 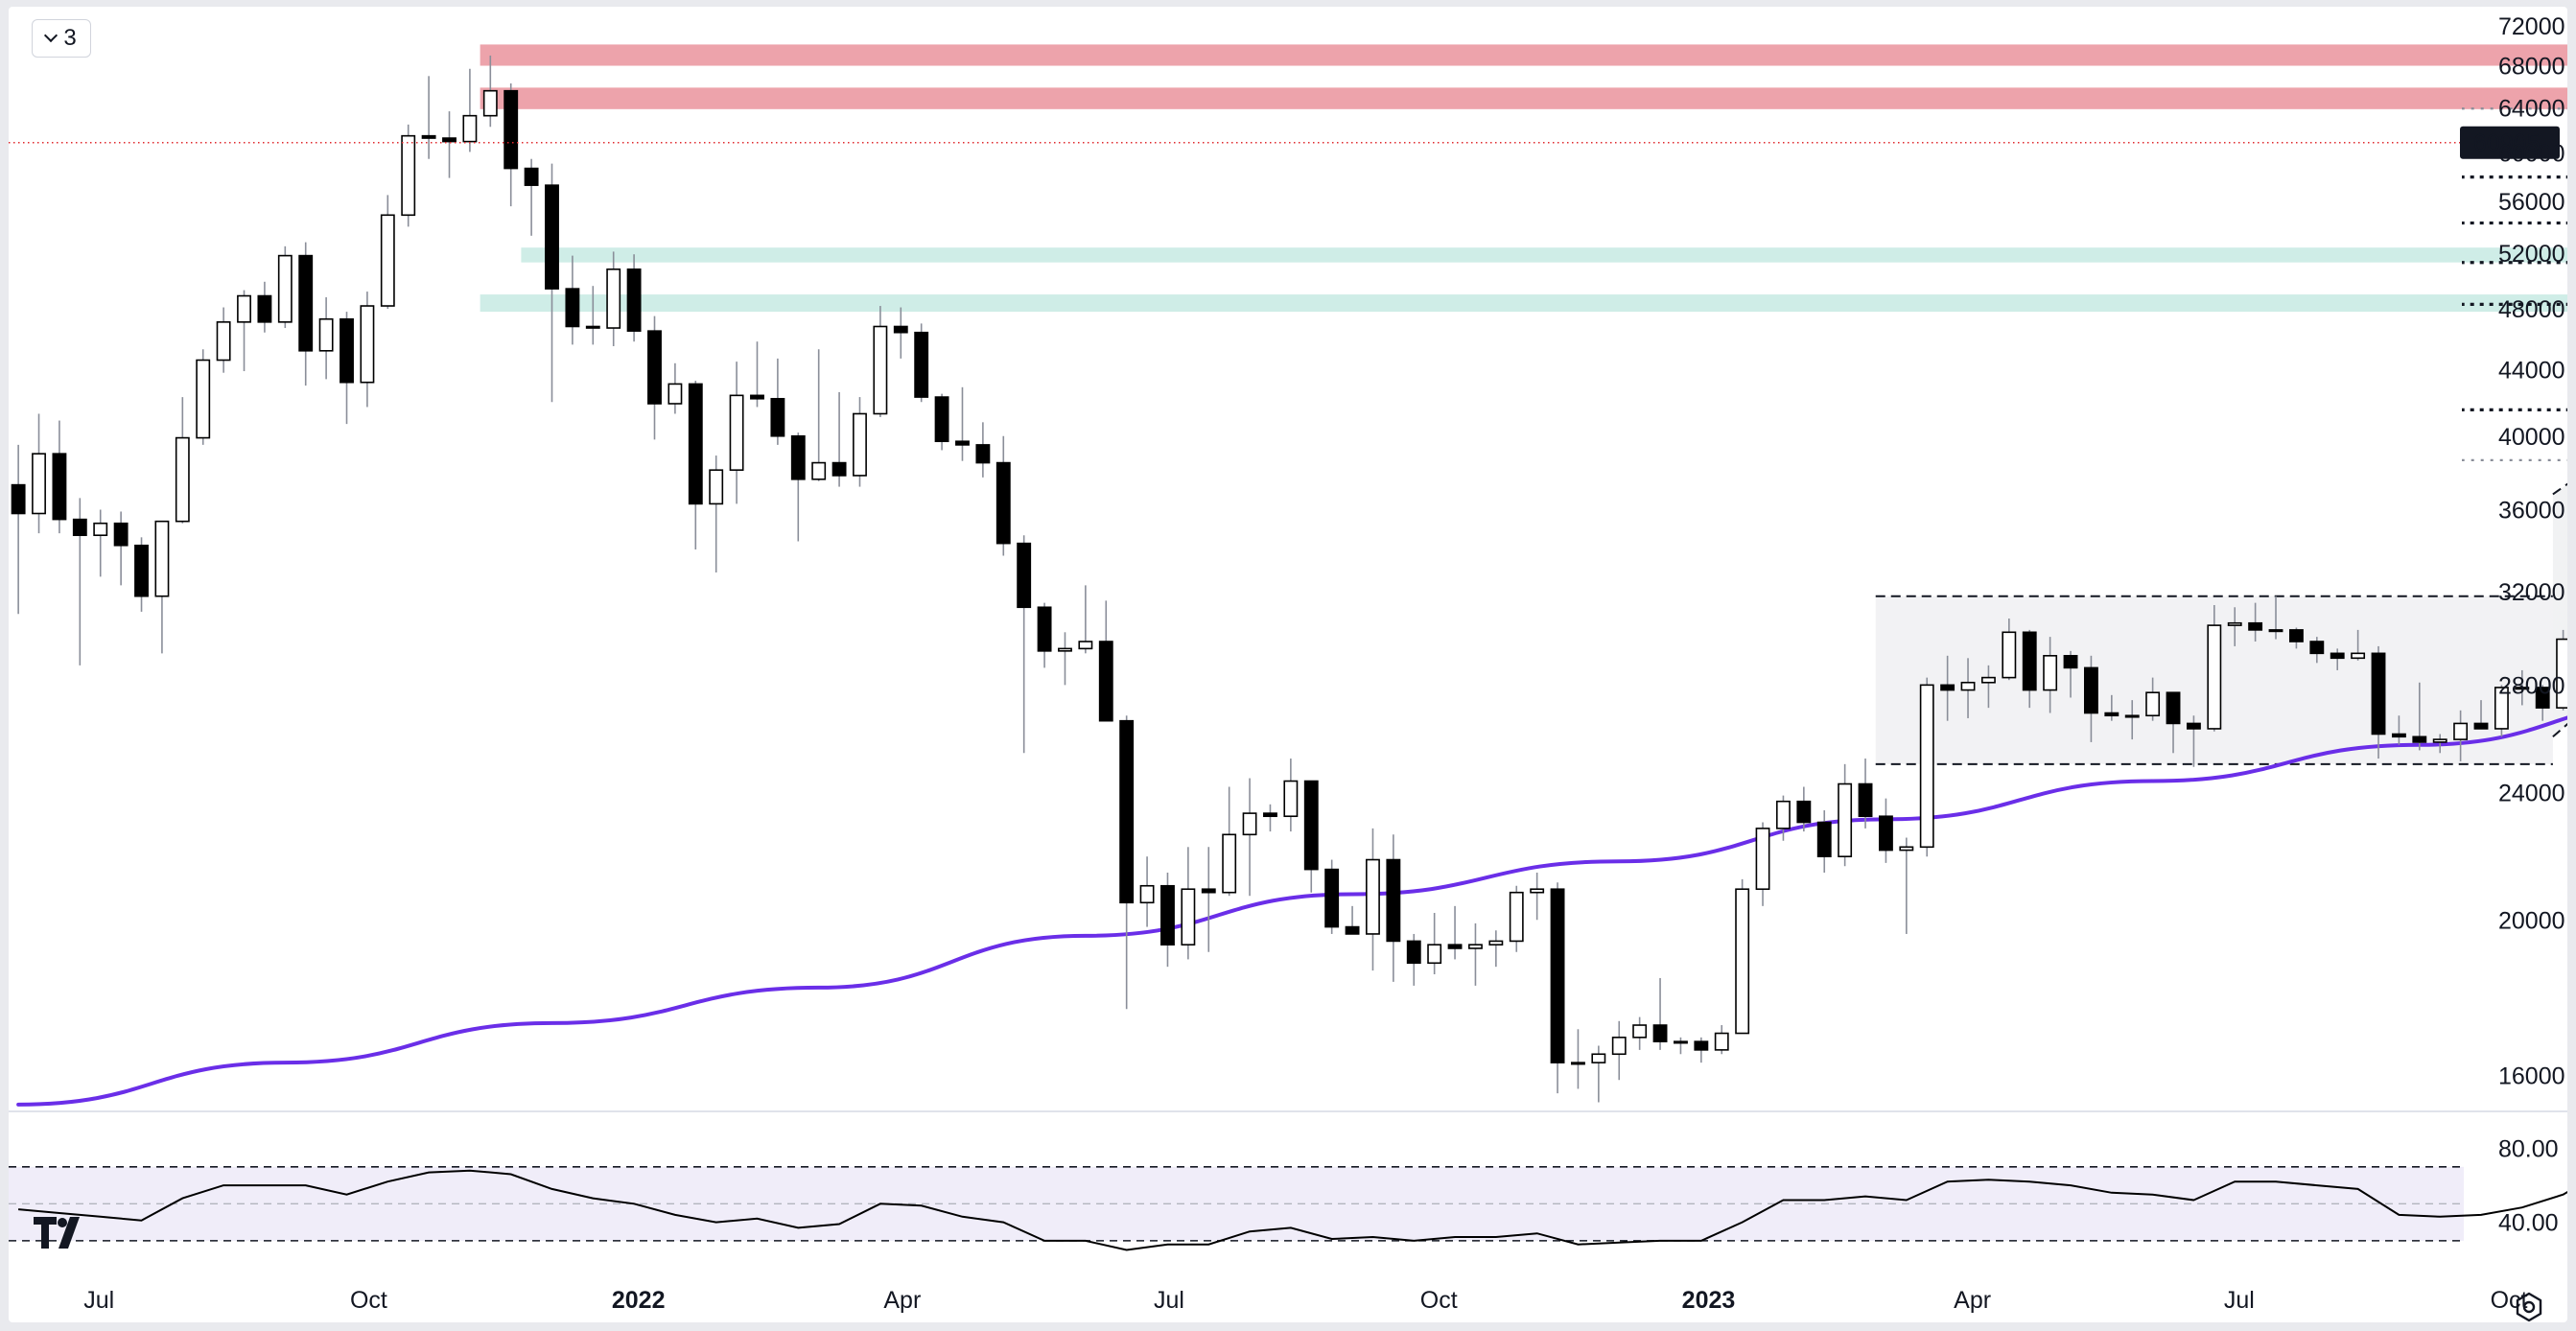 I want to click on resistance-zone, so click(x=1523, y=55).